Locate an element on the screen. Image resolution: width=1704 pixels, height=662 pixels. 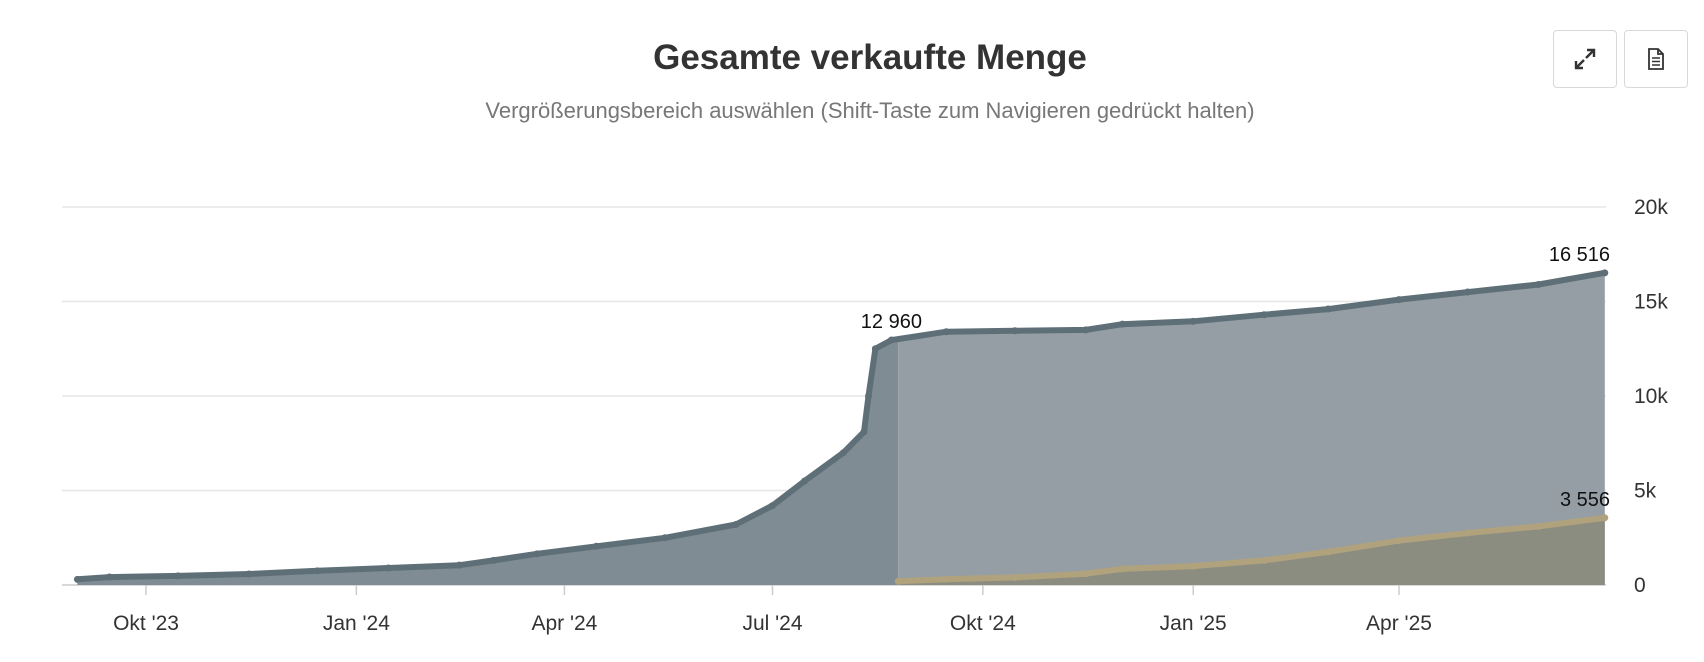
series-line is located at coordinates (1251, 549).